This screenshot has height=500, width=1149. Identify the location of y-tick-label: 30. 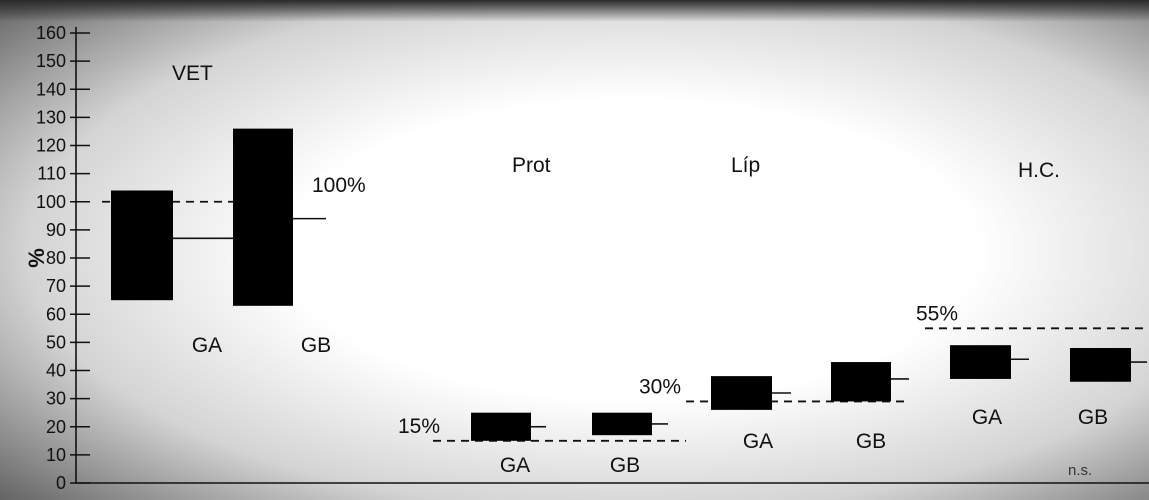
(56, 399).